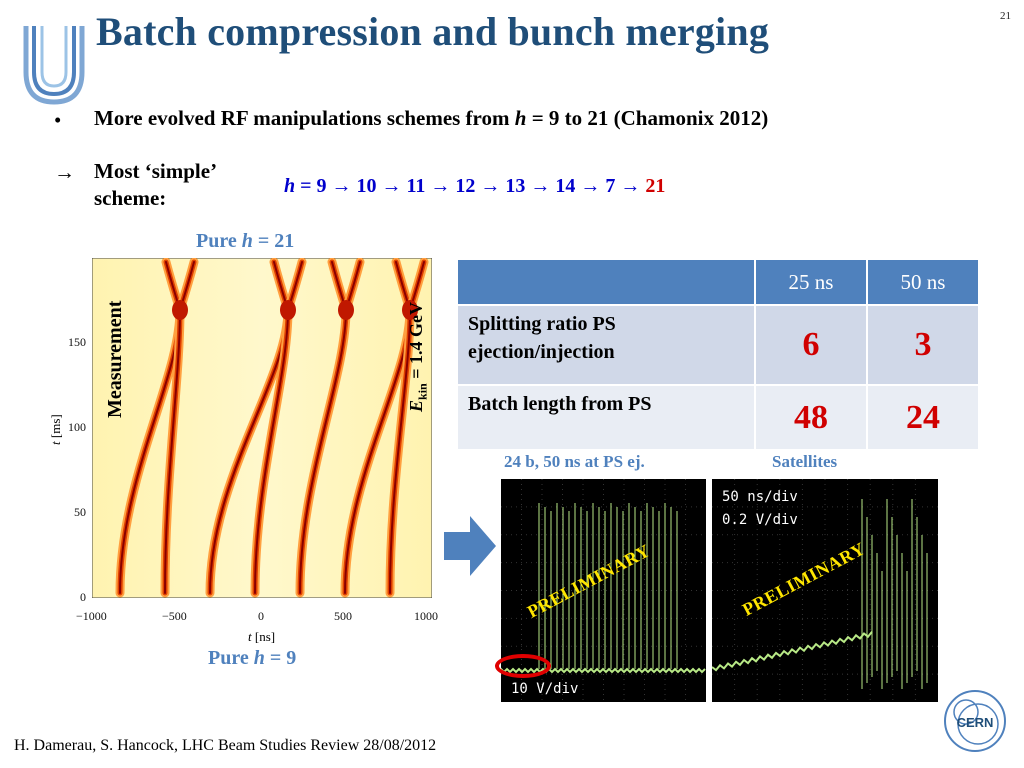  I want to click on harmonic-sequence: h = 9 → 10 → 11 → 12 → 13 → 14 → 7 → 21, so click(474, 186).